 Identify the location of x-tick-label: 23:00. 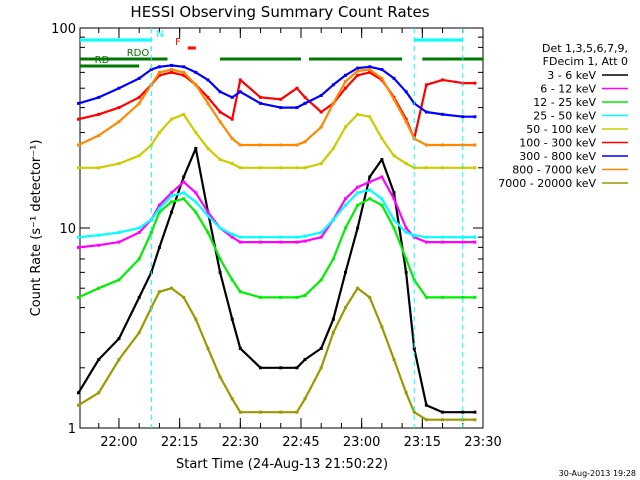
(361, 442).